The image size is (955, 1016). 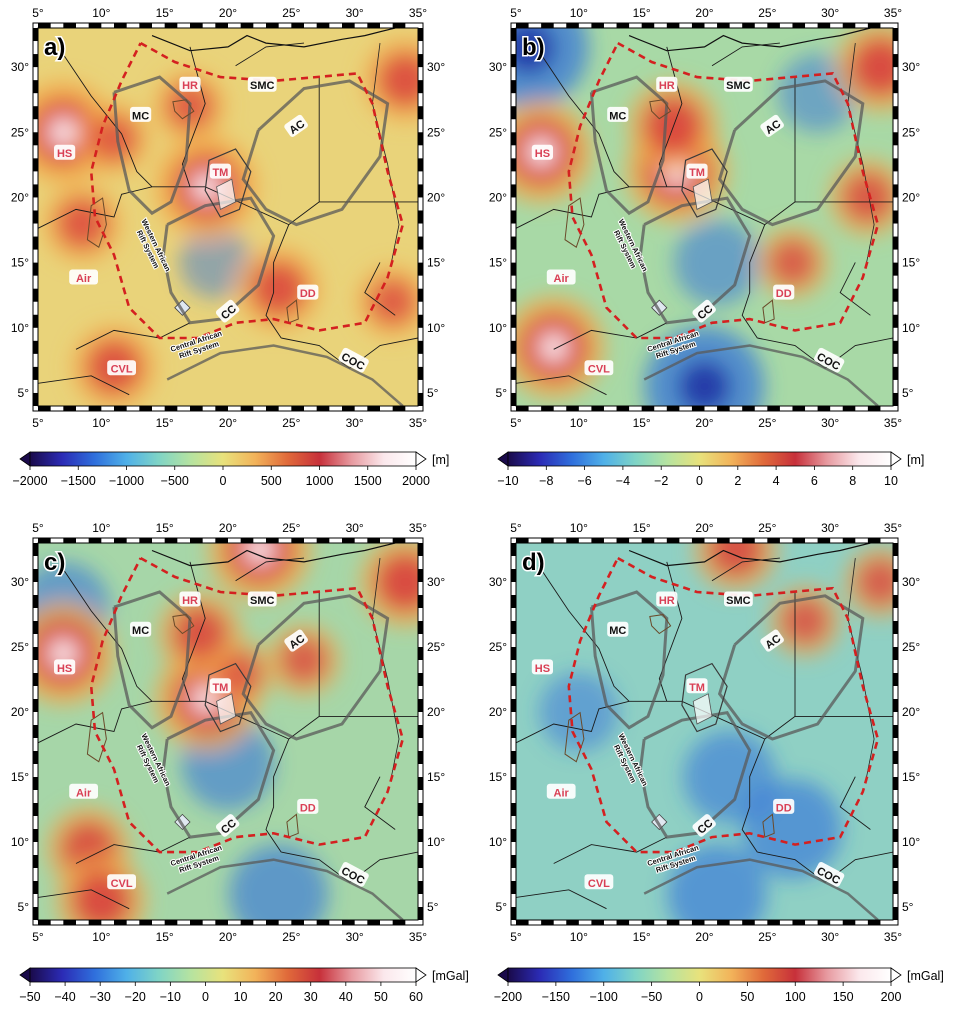 I want to click on lon-tick-bottom: 35°, so click(x=418, y=423).